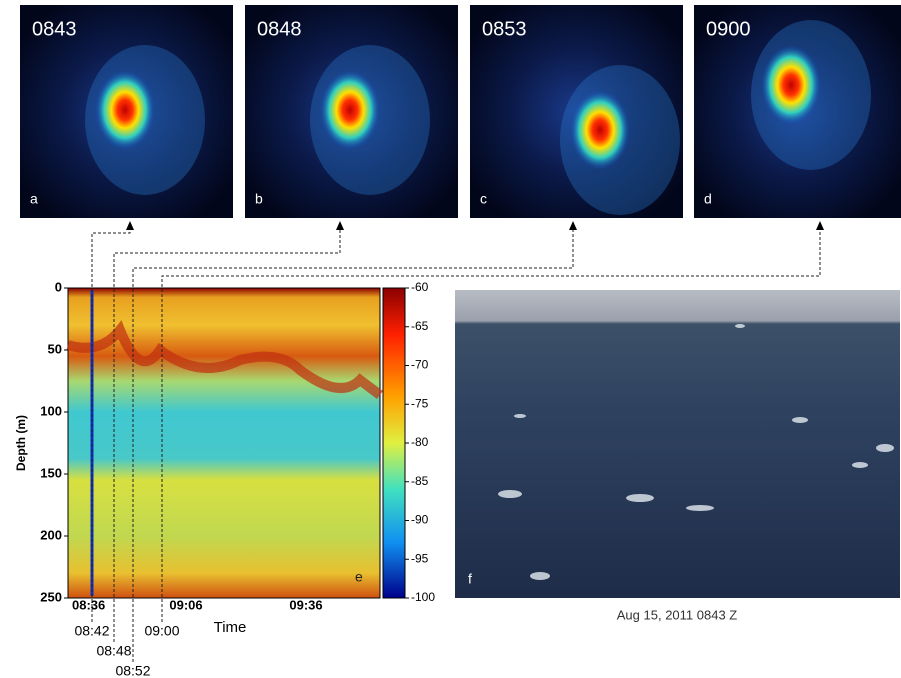 This screenshot has width=901, height=678. Describe the element at coordinates (359, 577) in the screenshot. I see `panel-letter: e` at that location.